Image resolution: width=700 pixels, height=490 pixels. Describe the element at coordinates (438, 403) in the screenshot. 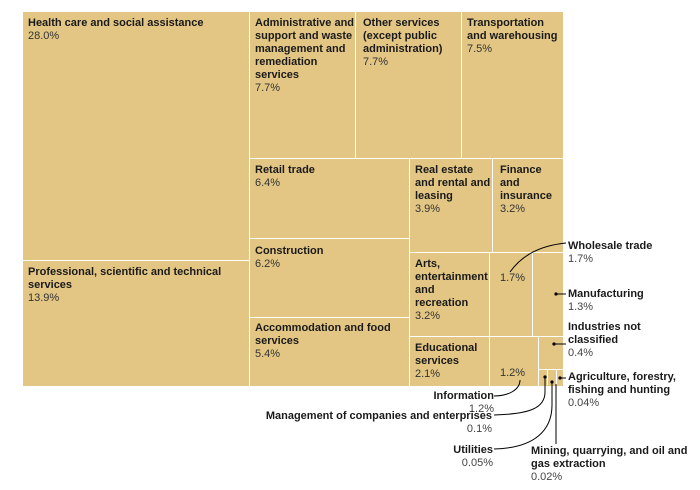

I see `callout-information: Information 1.2%` at that location.